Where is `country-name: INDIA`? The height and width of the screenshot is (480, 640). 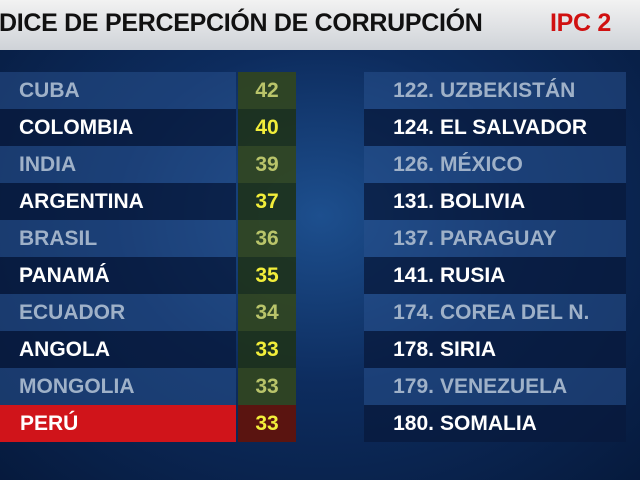 country-name: INDIA is located at coordinates (48, 164).